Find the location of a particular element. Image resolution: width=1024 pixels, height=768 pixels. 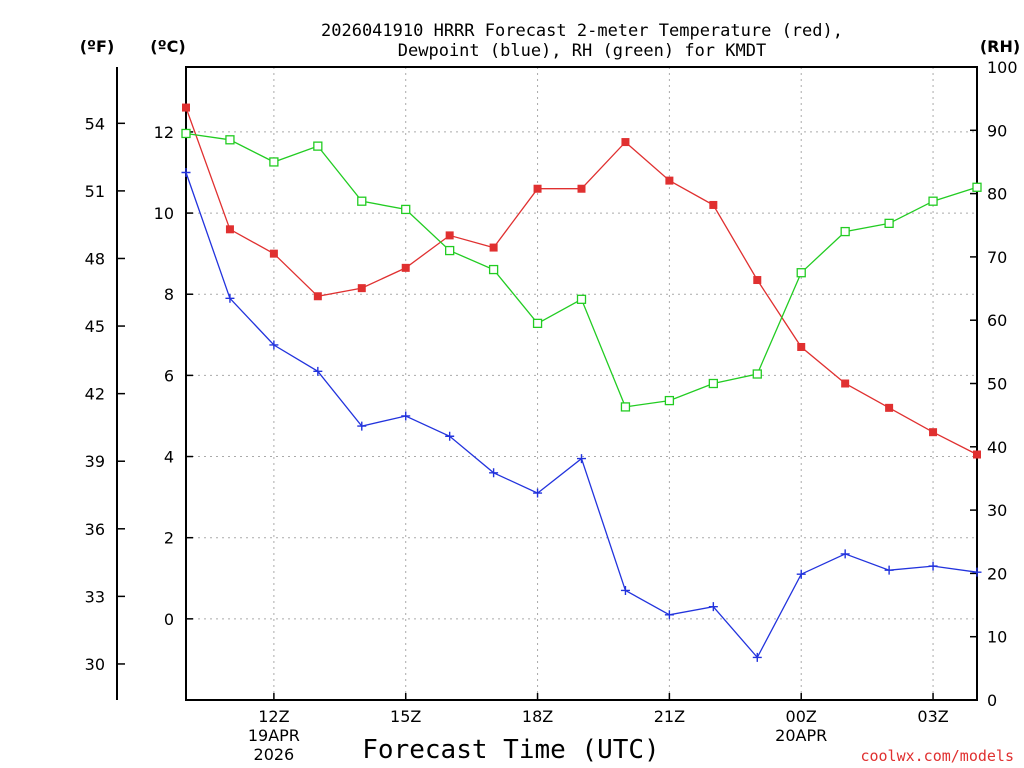

x-tick-label: 00Z is located at coordinates (801, 716).